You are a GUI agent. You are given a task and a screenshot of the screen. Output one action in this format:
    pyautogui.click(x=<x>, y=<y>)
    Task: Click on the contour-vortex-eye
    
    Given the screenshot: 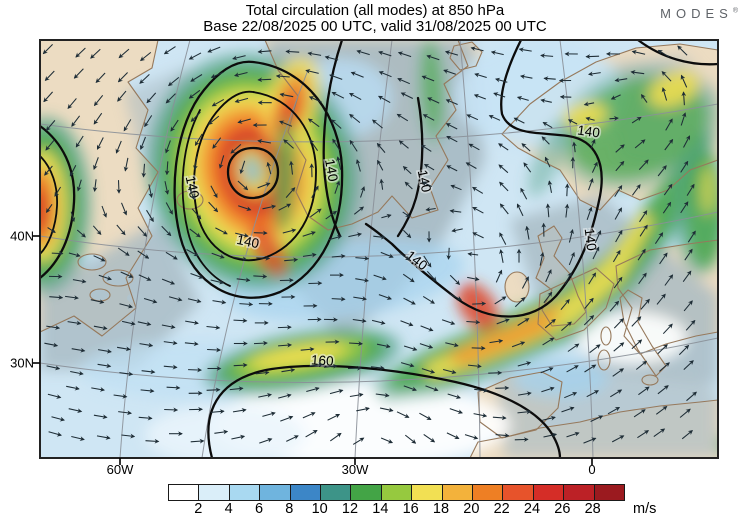 What is the action you would take?
    pyautogui.click(x=253, y=173)
    